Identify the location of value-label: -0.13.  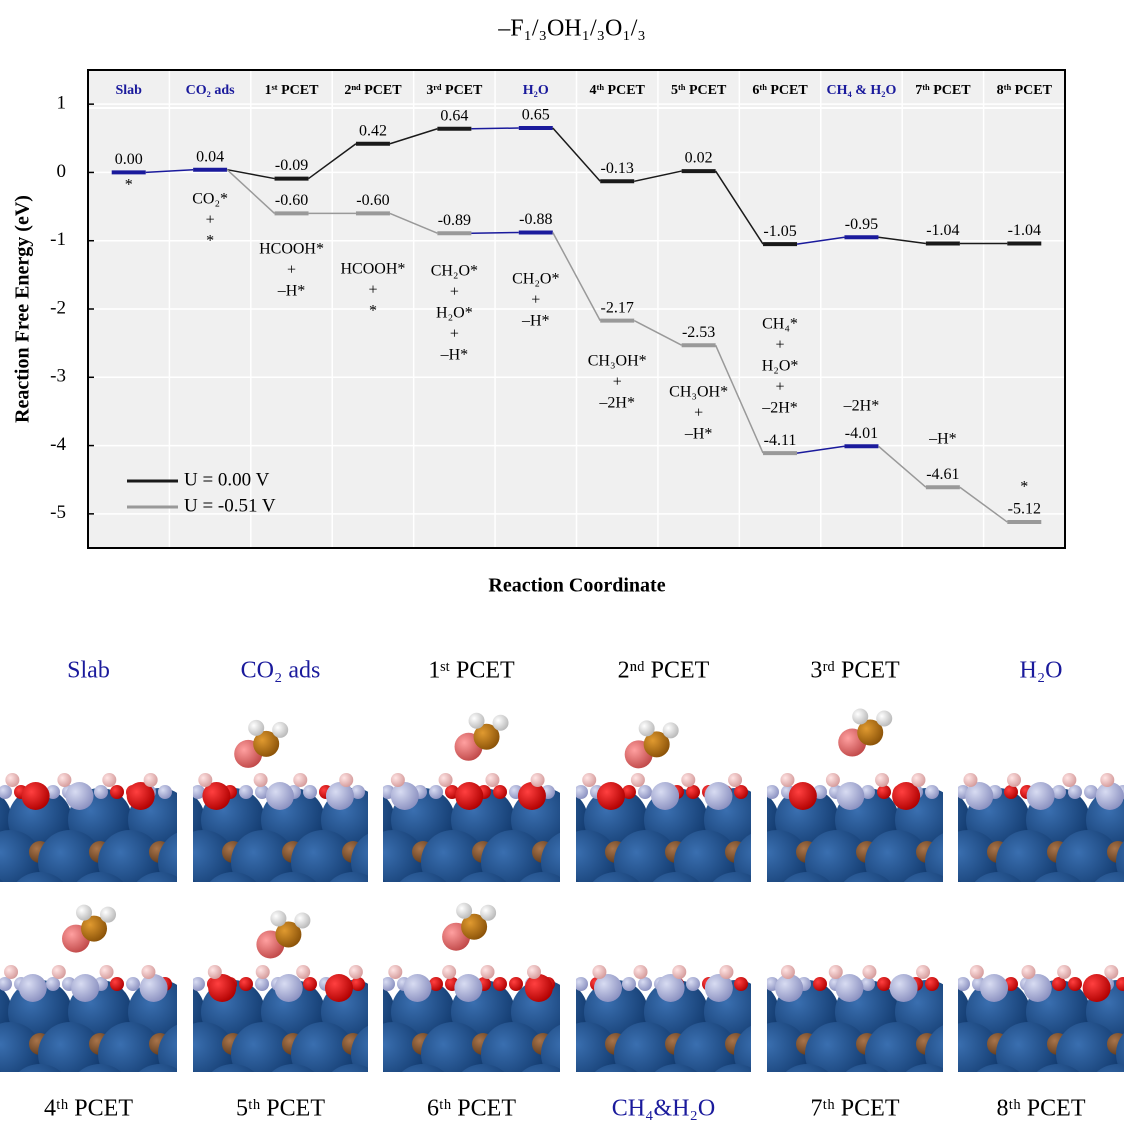
(617, 168).